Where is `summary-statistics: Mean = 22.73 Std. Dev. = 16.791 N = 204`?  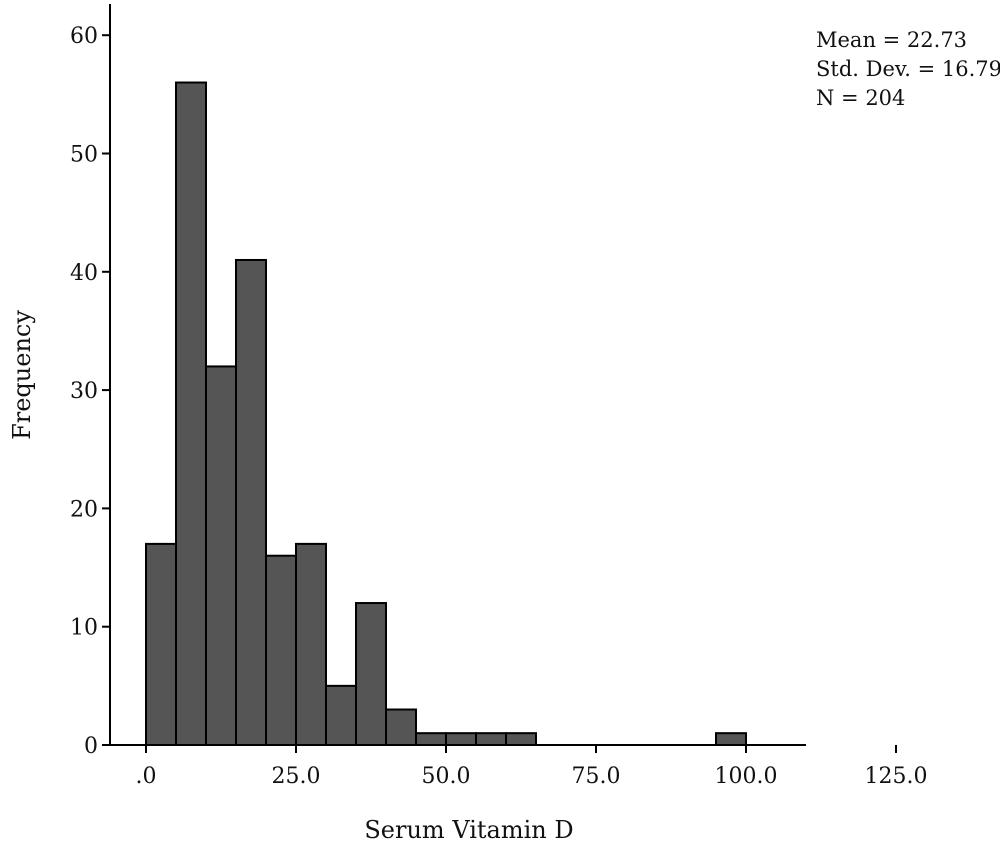 summary-statistics: Mean = 22.73 Std. Dev. = 16.791 N = 204 is located at coordinates (908, 69).